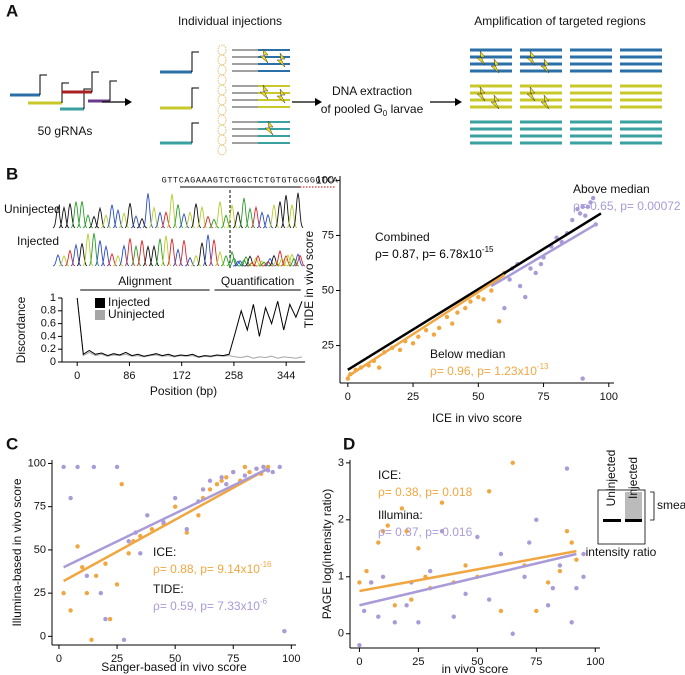 Image resolution: width=685 pixels, height=675 pixels. What do you see at coordinates (48, 324) in the screenshot?
I see `y-tick-label: 0.6` at bounding box center [48, 324].